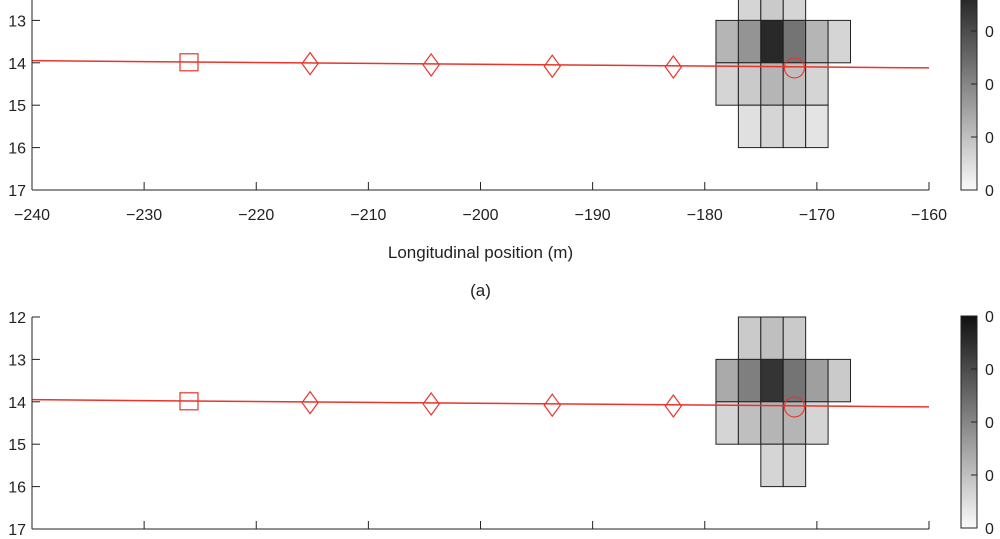 This screenshot has width=1000, height=539. What do you see at coordinates (593, 215) in the screenshot?
I see `x-tick-label: −190` at bounding box center [593, 215].